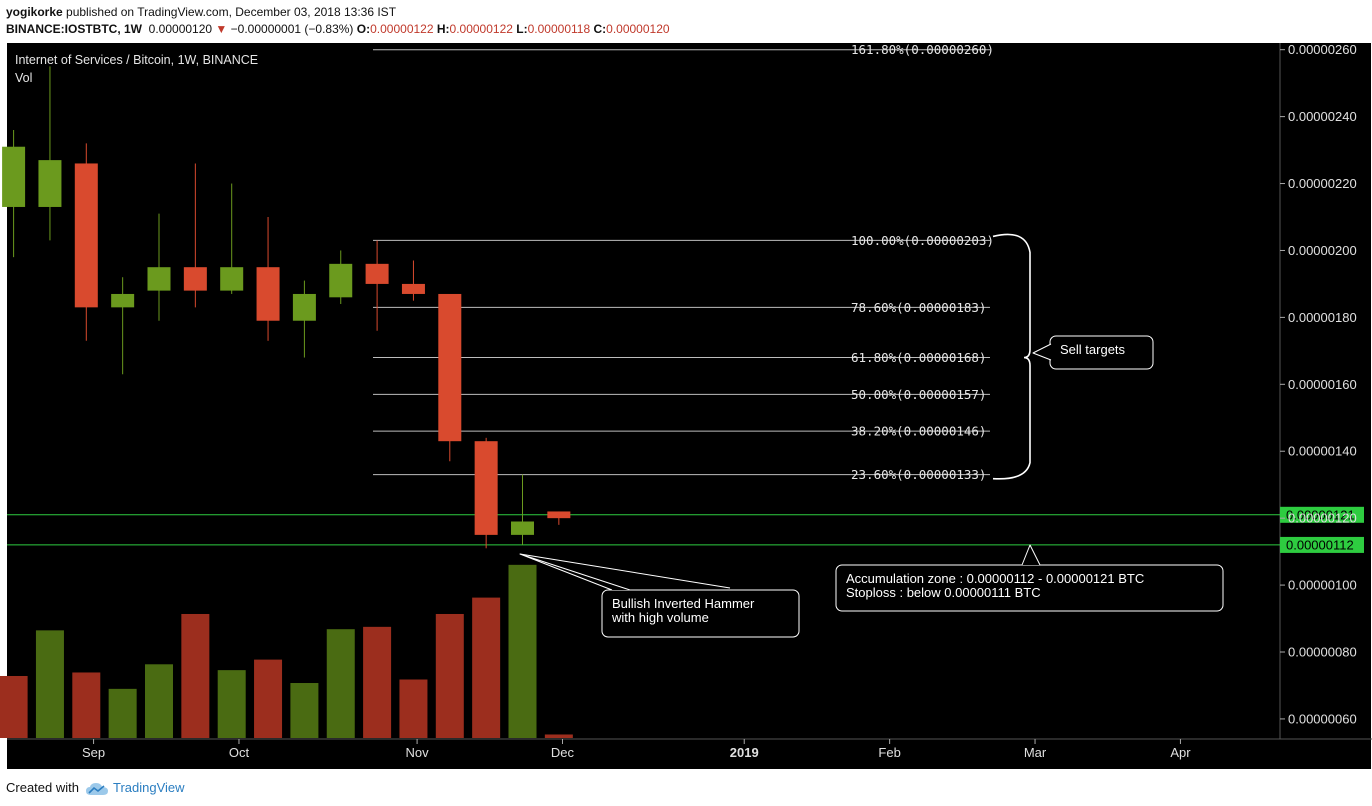  I want to click on high-value: 0.00000122, so click(481, 29).